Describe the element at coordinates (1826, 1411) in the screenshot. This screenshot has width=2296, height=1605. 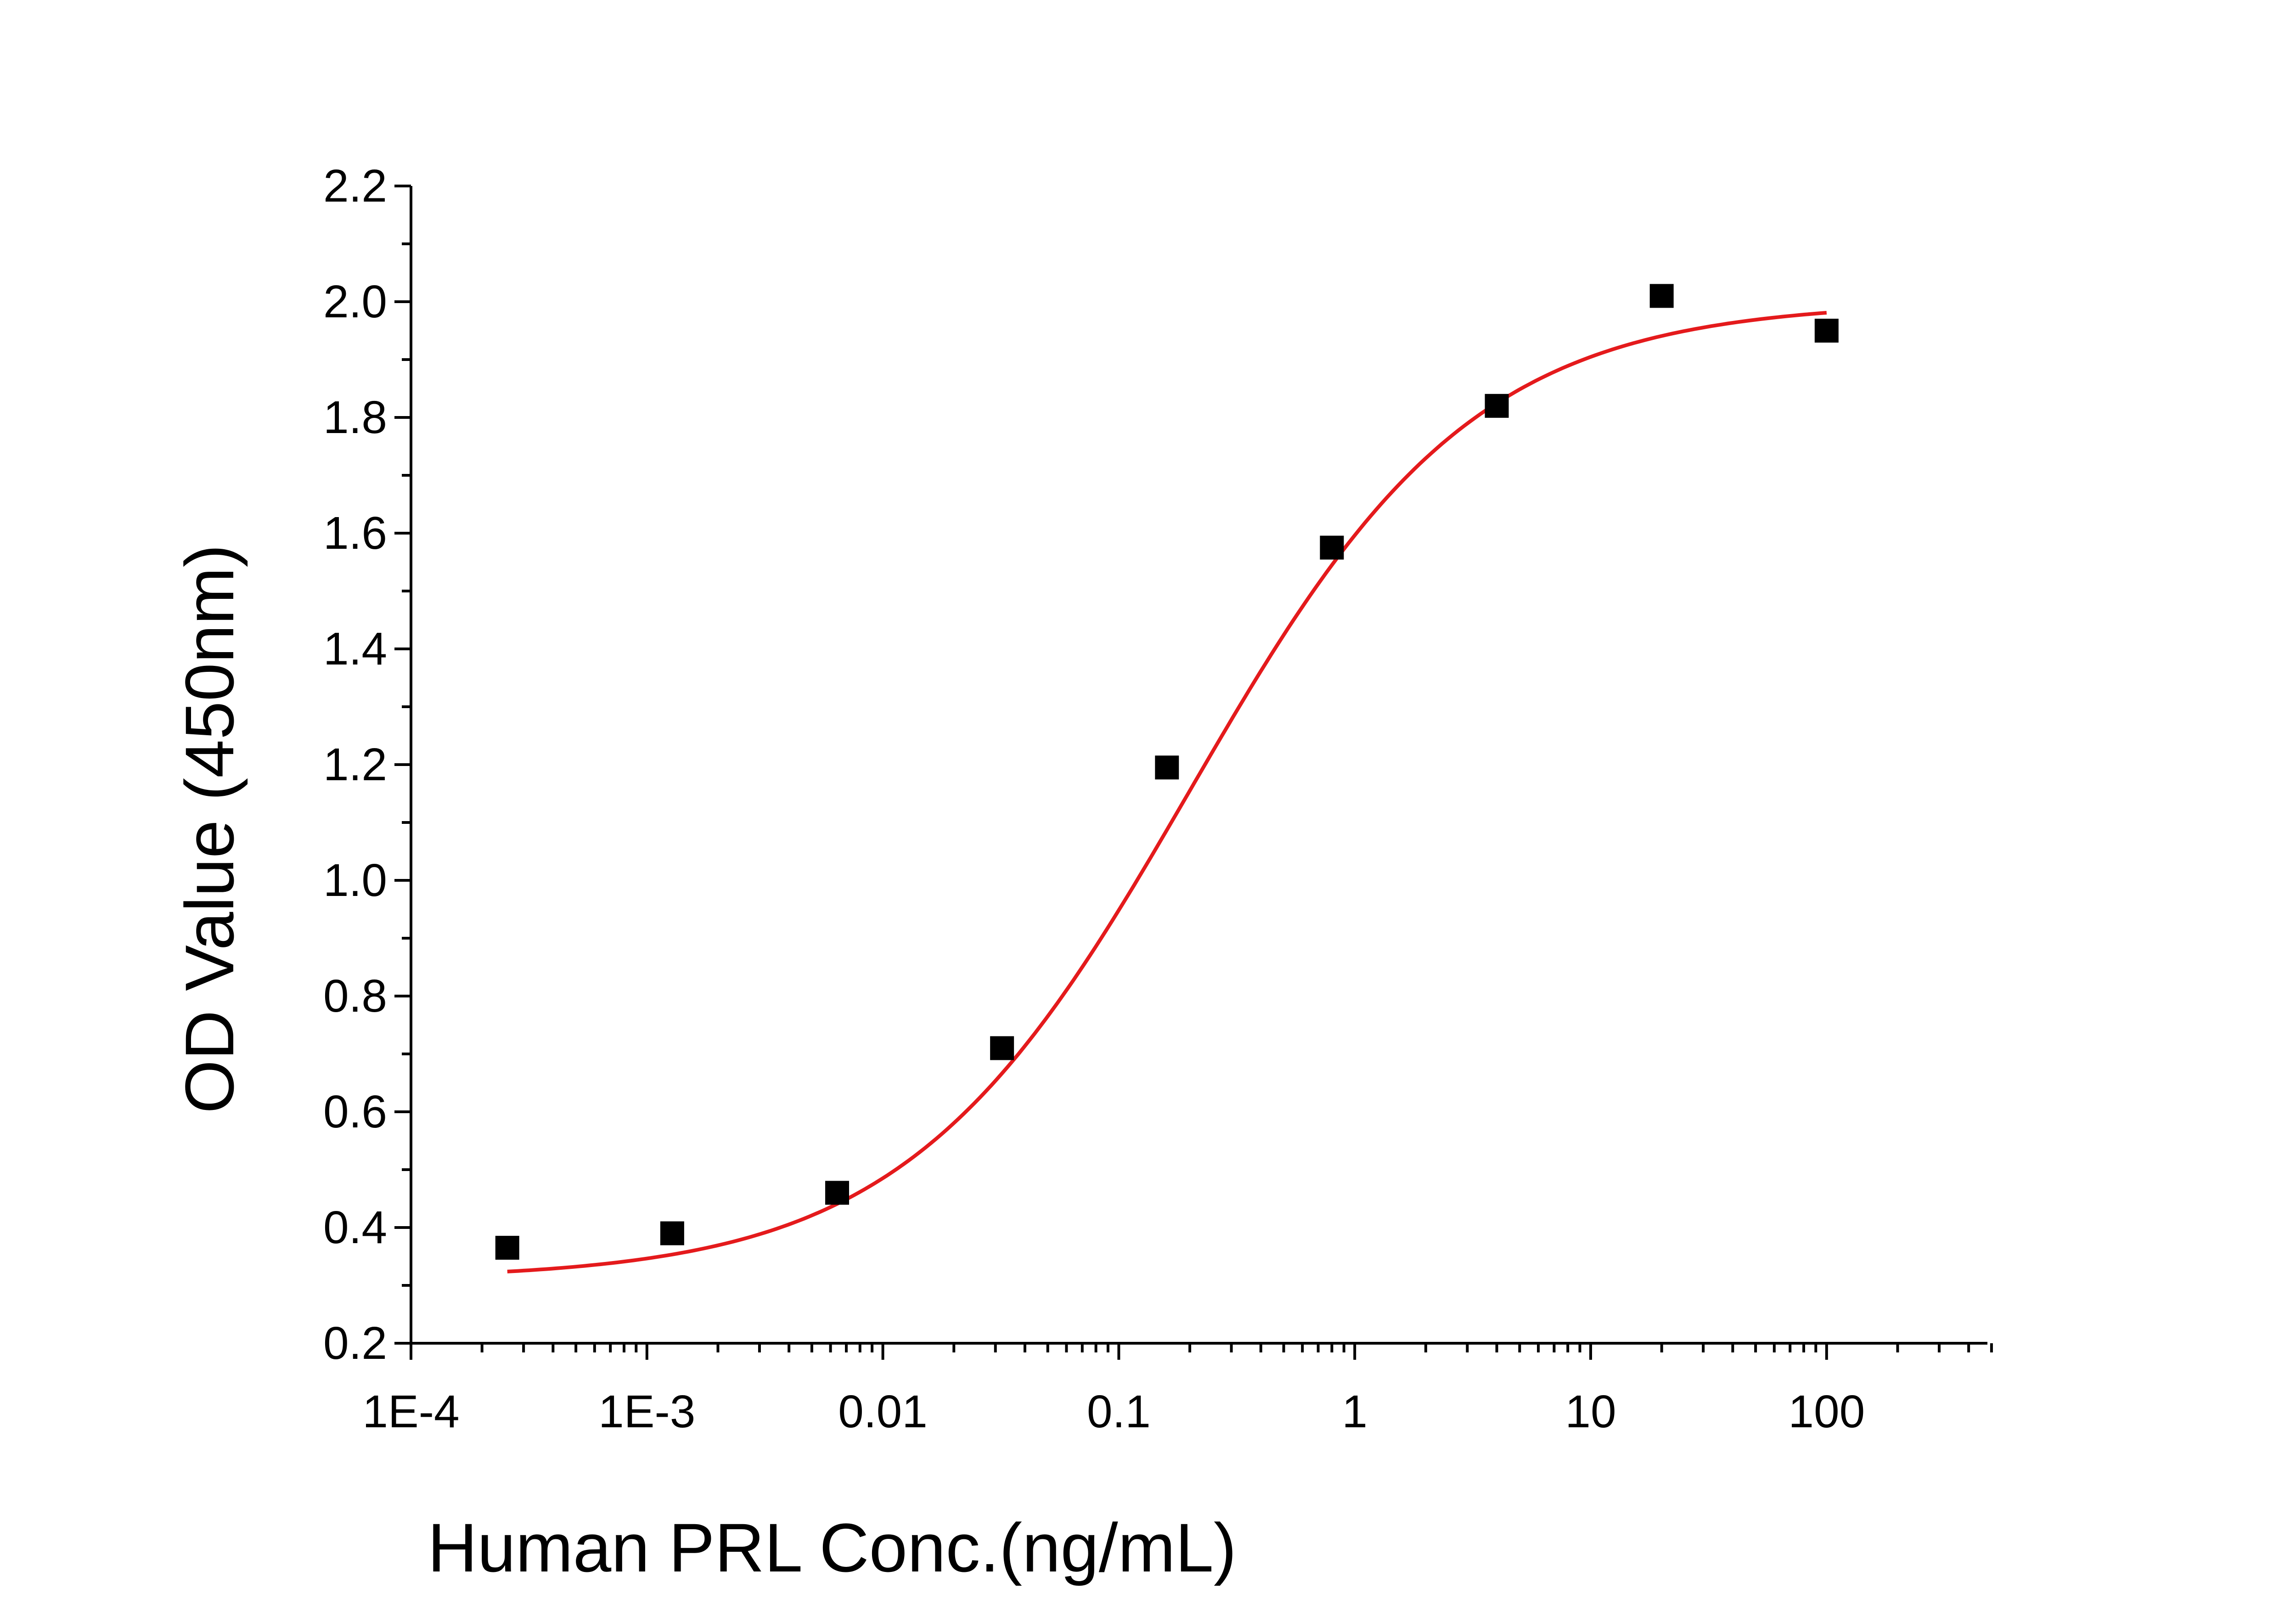
I see `x-tick-label: 100` at that location.